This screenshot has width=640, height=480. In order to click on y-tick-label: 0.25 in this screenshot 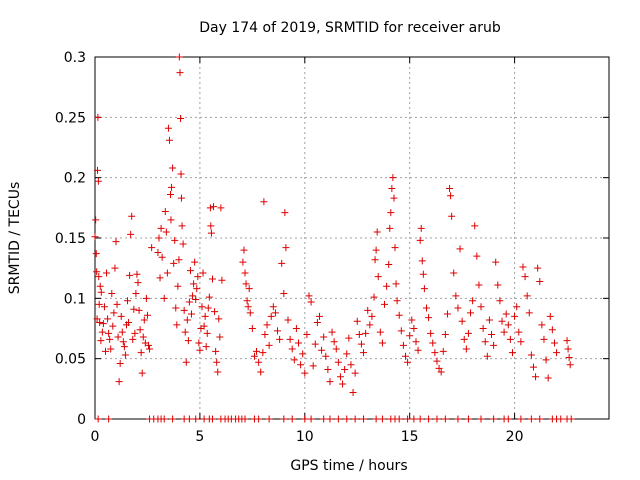, I will do `click(70, 118)`.